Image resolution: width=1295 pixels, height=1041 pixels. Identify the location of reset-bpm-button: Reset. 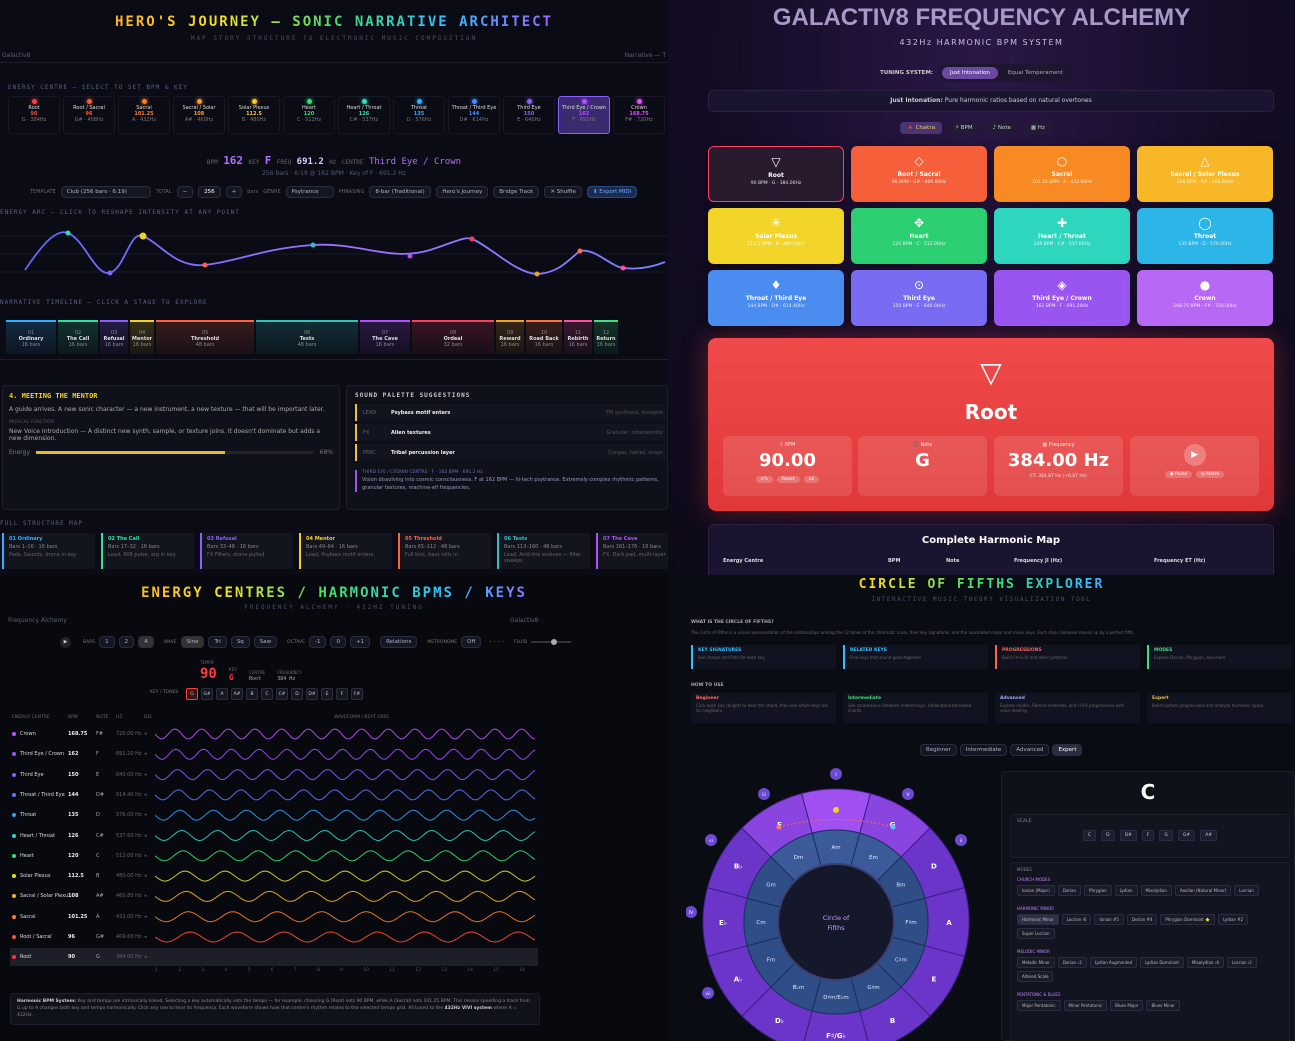
(788, 479).